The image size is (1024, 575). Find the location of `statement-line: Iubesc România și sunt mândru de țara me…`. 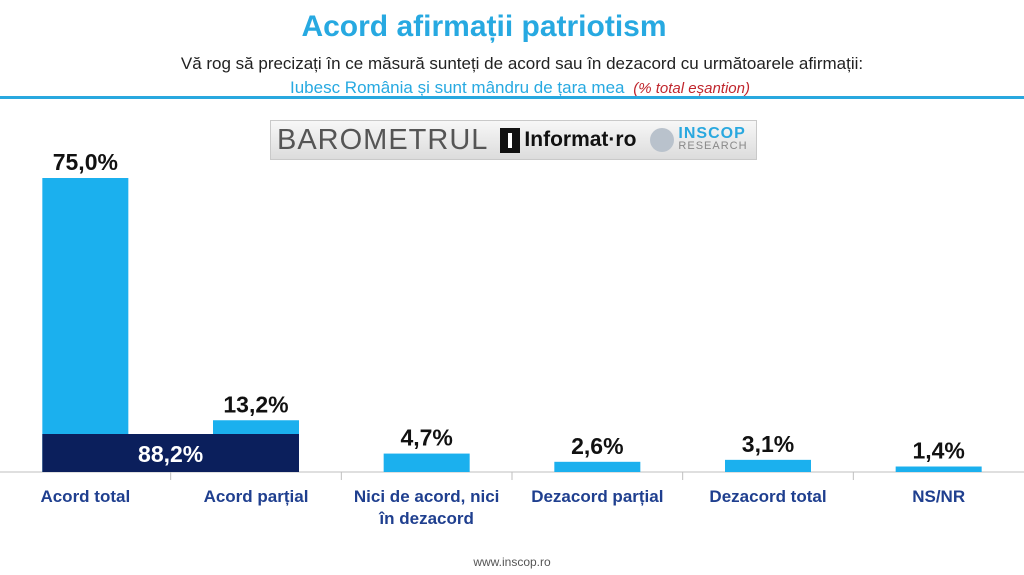

statement-line: Iubesc România și sunt mândru de țara me… is located at coordinates (512, 88).